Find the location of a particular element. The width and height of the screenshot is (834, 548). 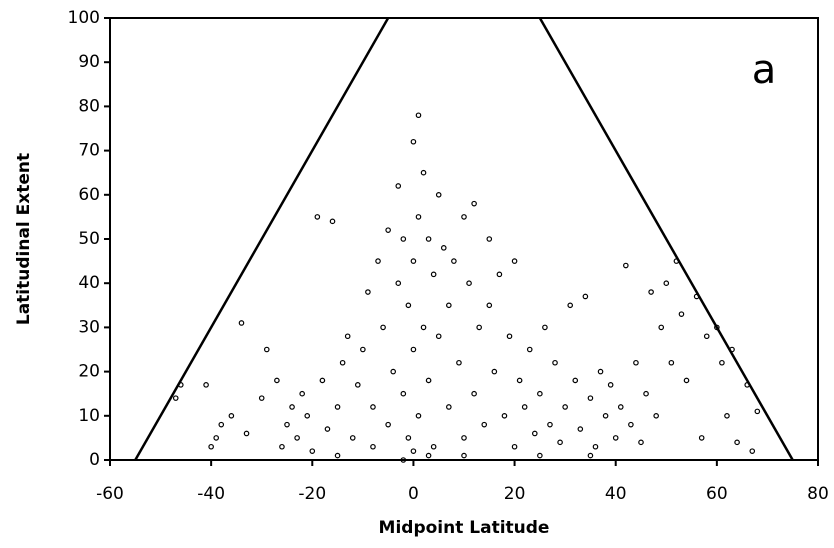

y-tick-label: 0 is located at coordinates (94, 460).